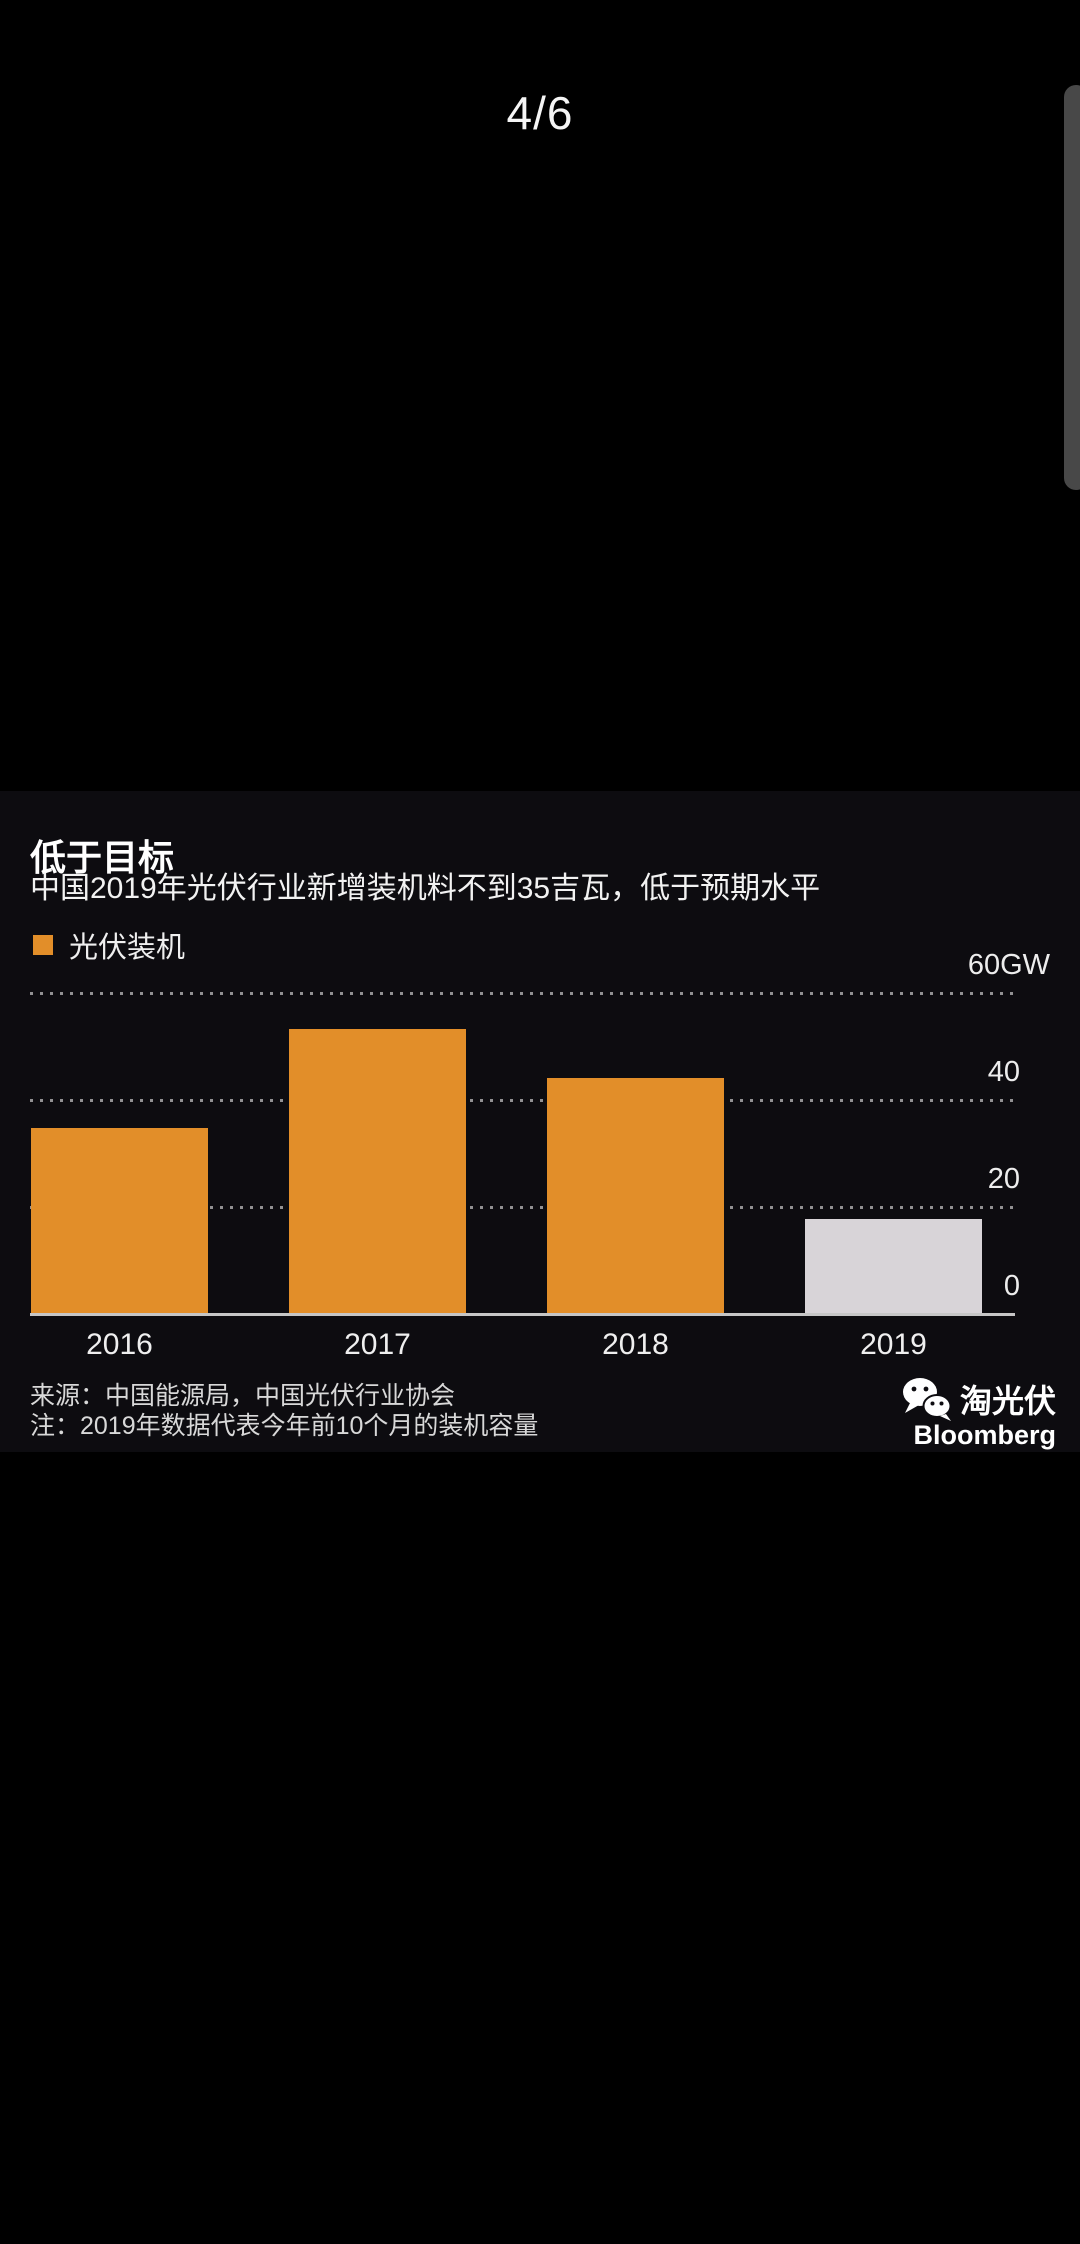  I want to click on legend-label: 光伏装机, so click(127, 948).